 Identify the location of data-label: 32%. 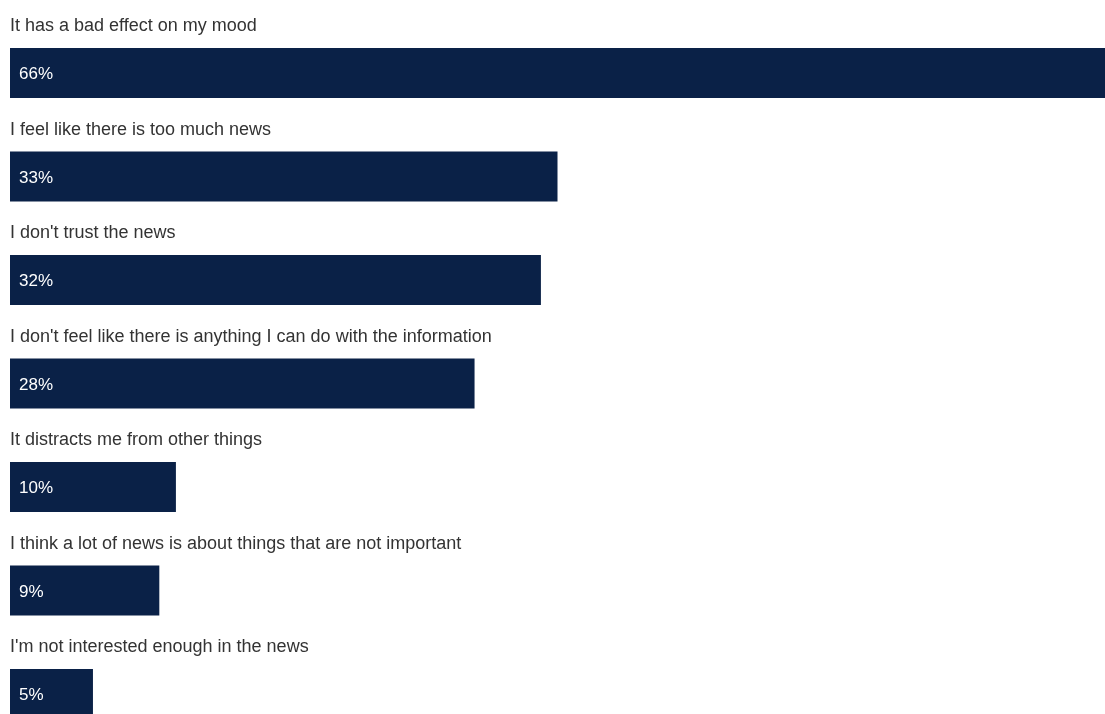
(36, 280).